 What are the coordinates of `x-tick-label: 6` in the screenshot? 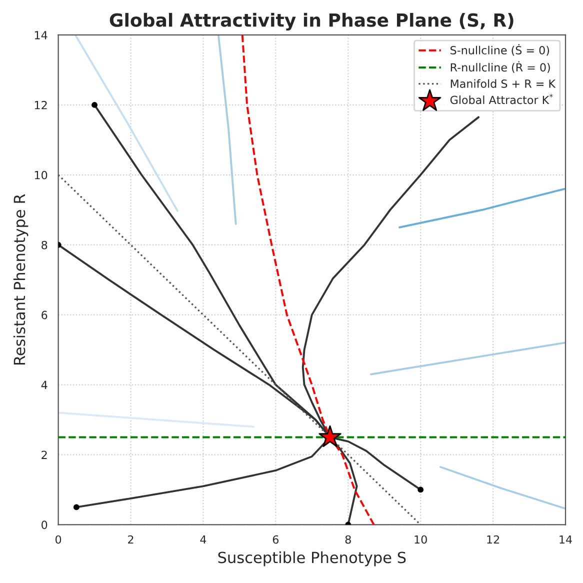 It's located at (275, 539).